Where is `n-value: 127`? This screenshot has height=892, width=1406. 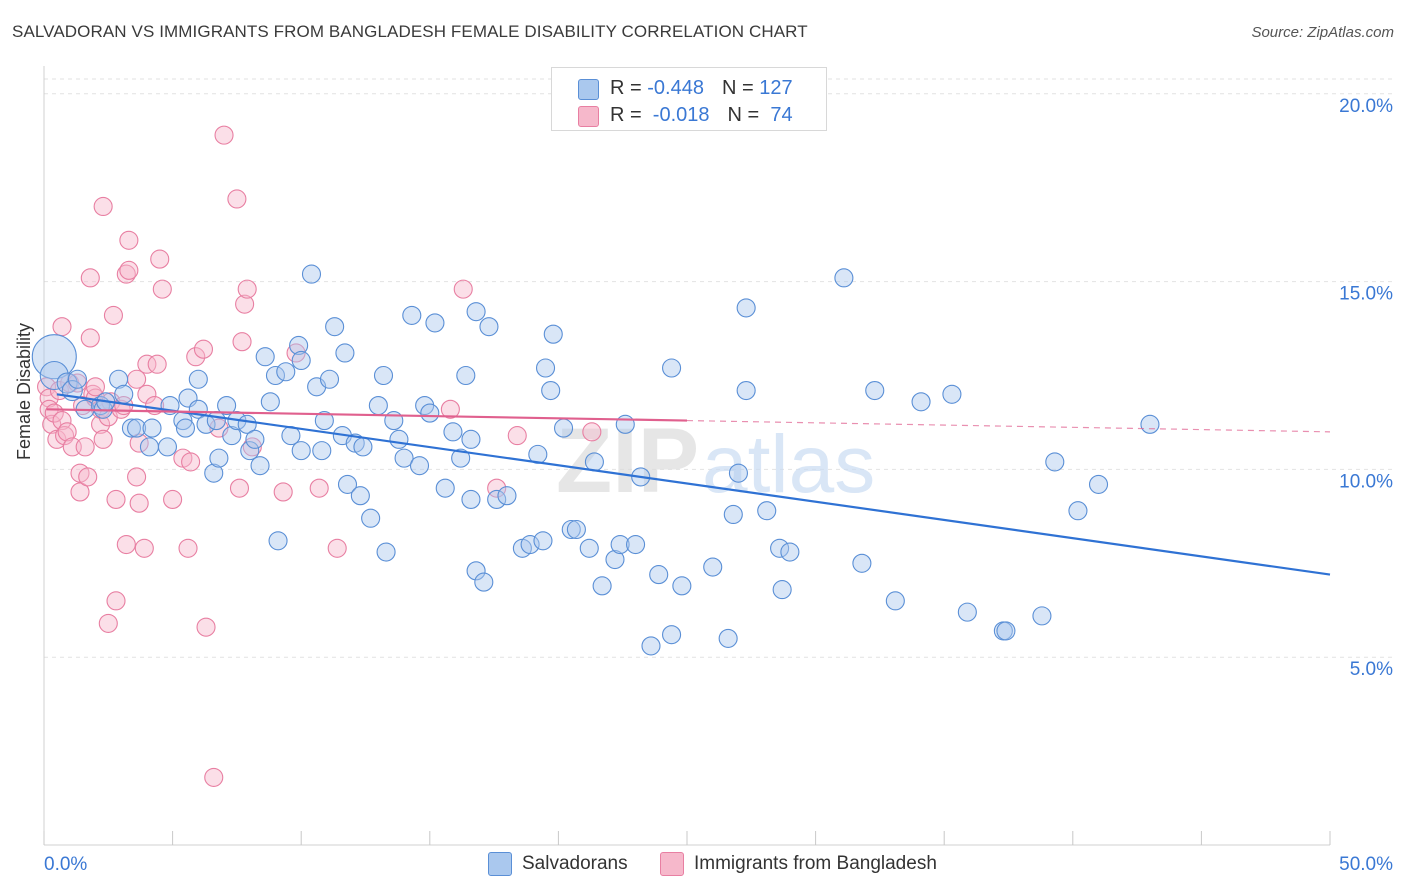 n-value: 127 is located at coordinates (776, 88).